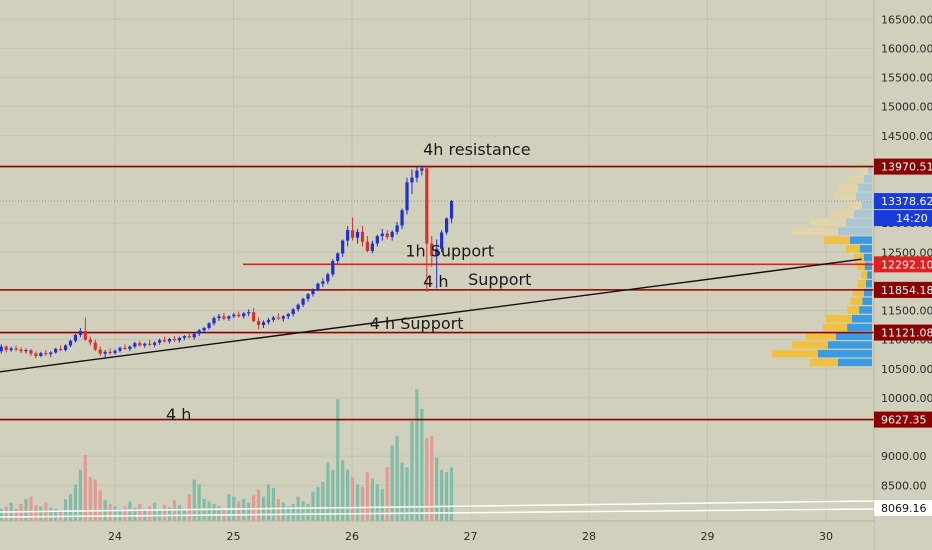 The image size is (932, 550). What do you see at coordinates (437, 513) in the screenshot?
I see `trendline-white-lower` at bounding box center [437, 513].